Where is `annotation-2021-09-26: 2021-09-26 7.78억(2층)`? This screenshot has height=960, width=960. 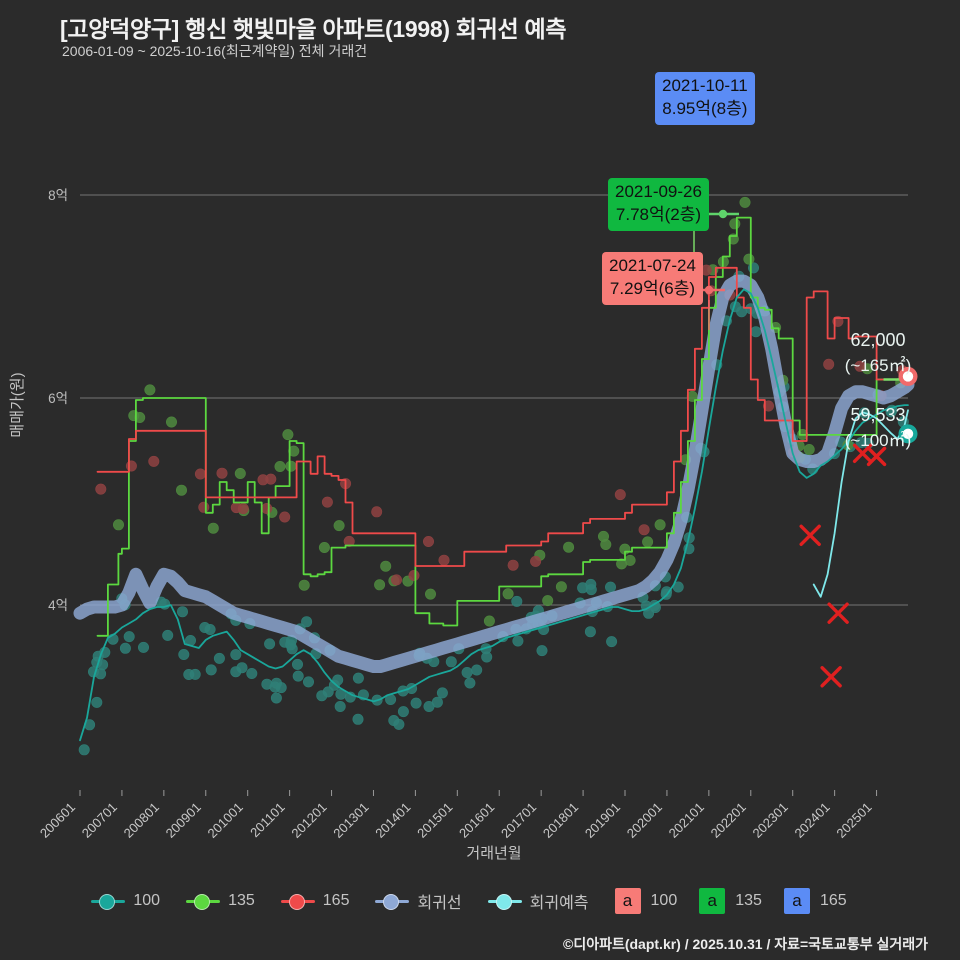 annotation-2021-09-26: 2021-09-26 7.78억(2층) is located at coordinates (658, 204).